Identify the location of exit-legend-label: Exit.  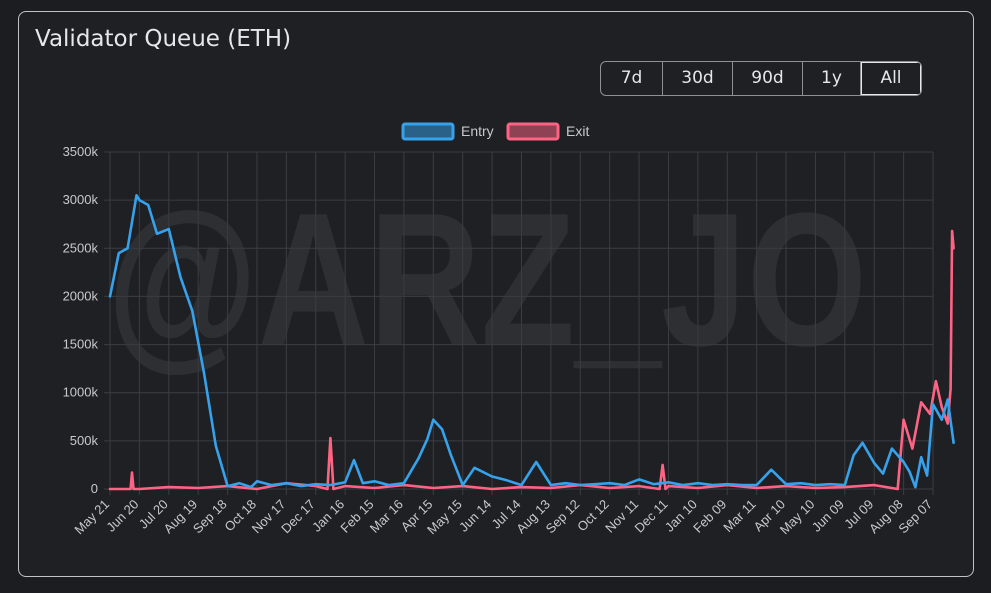
(577, 131).